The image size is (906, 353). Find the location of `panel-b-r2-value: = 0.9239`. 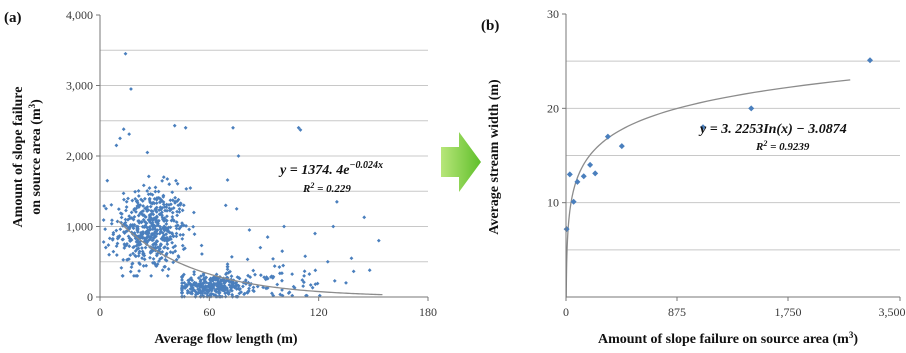

panel-b-r2-value: = 0.9239 is located at coordinates (788, 147).